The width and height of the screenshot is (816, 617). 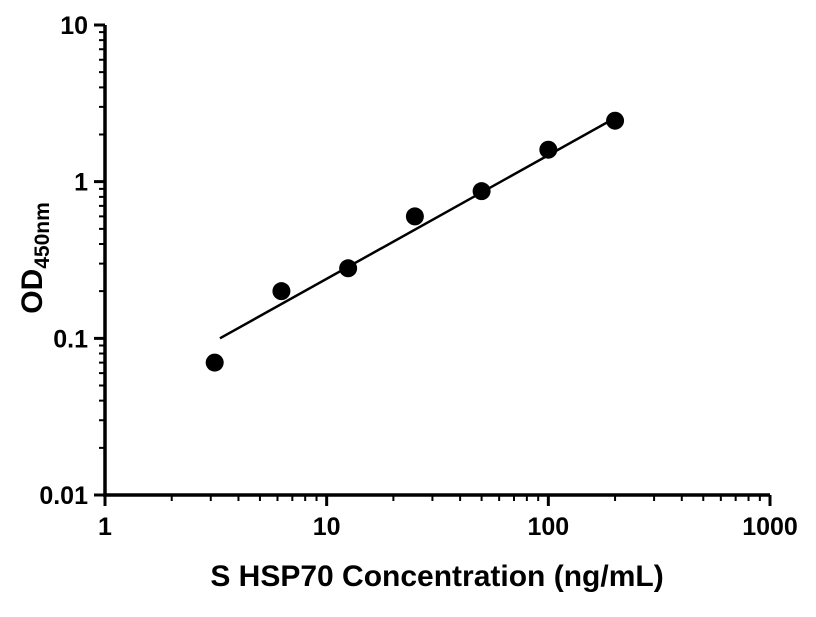 I want to click on x-axis-title: S HSP70 Concentration (ng/mL), so click(x=436, y=576).